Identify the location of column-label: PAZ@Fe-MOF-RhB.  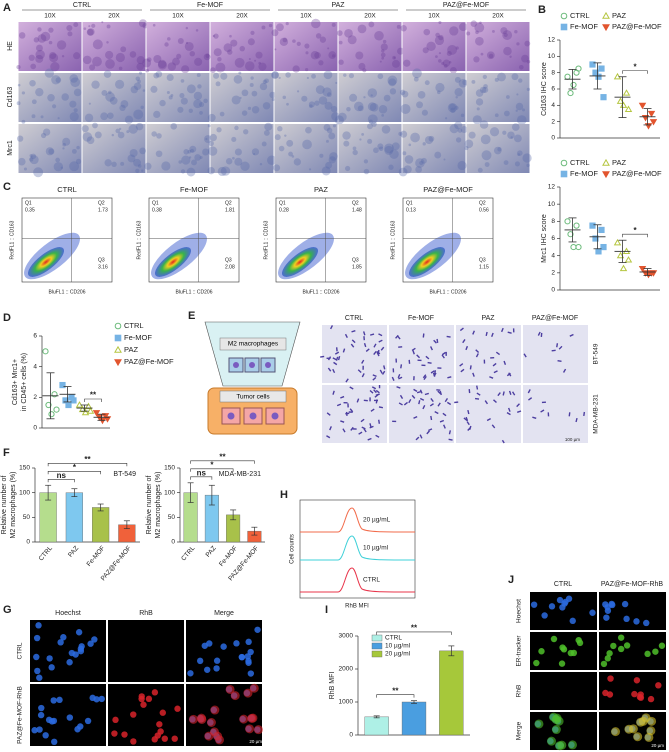
(632, 584).